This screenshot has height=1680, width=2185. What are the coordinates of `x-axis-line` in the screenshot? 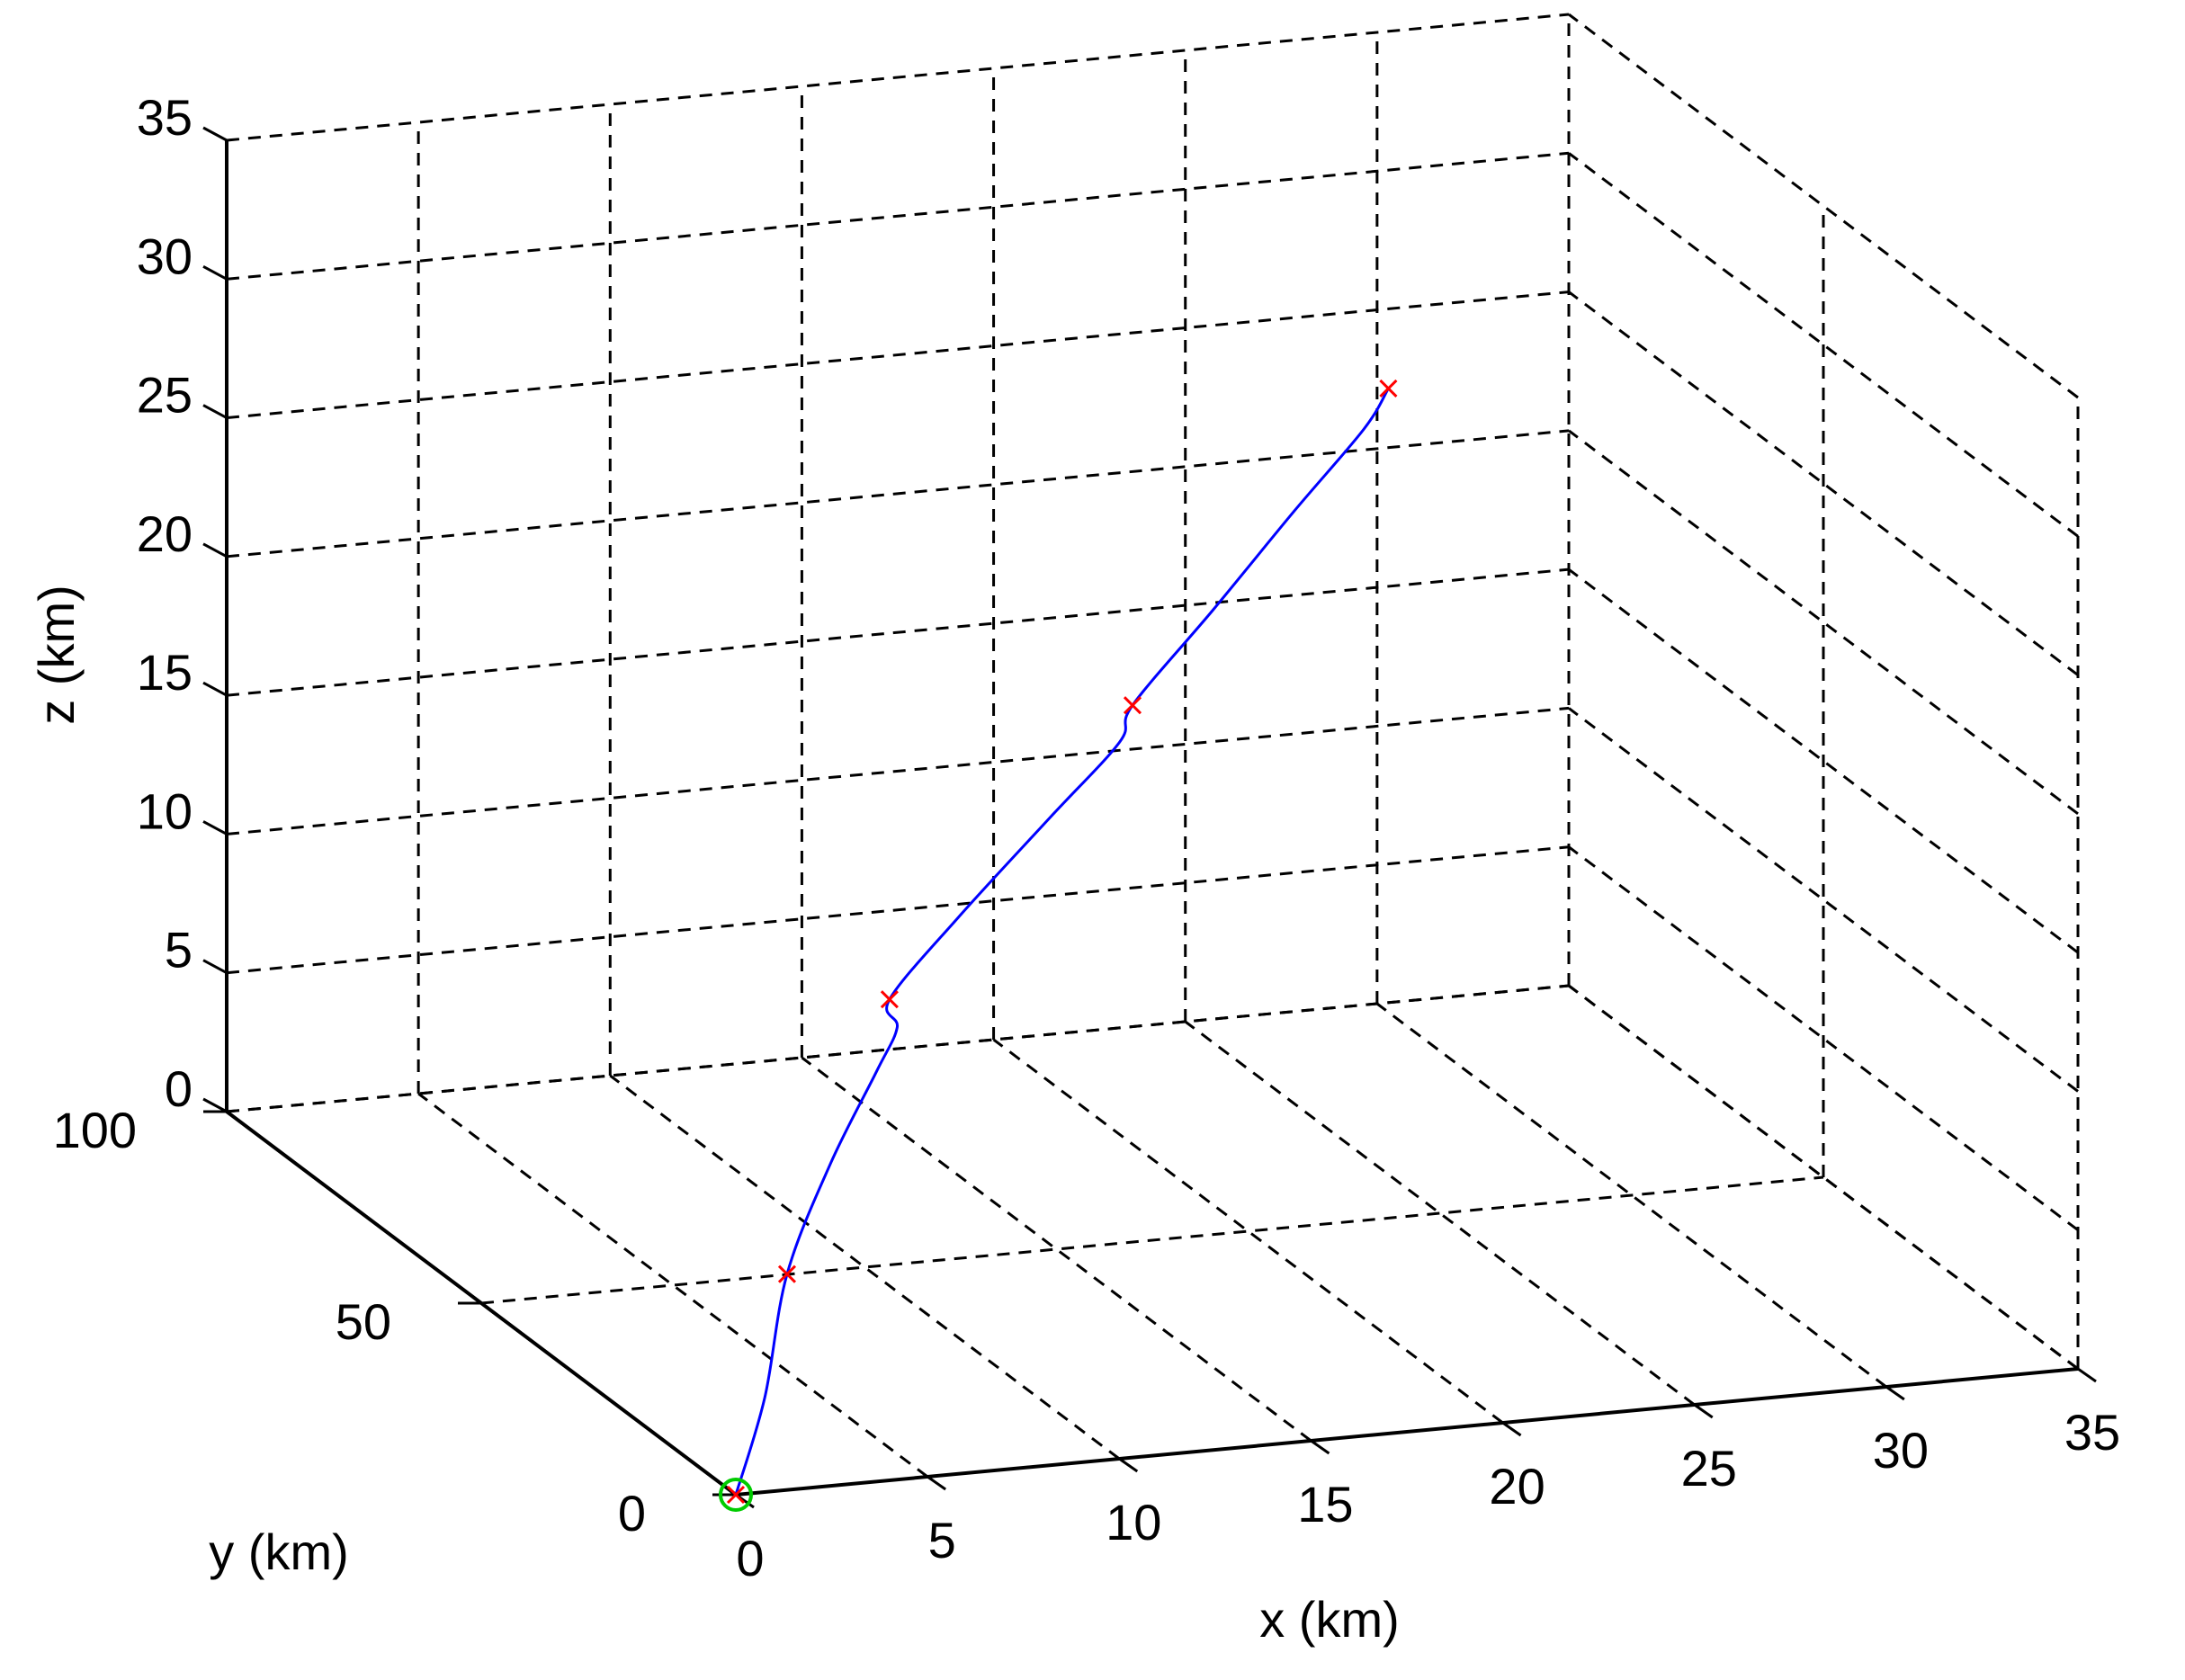 It's located at (1407, 1432).